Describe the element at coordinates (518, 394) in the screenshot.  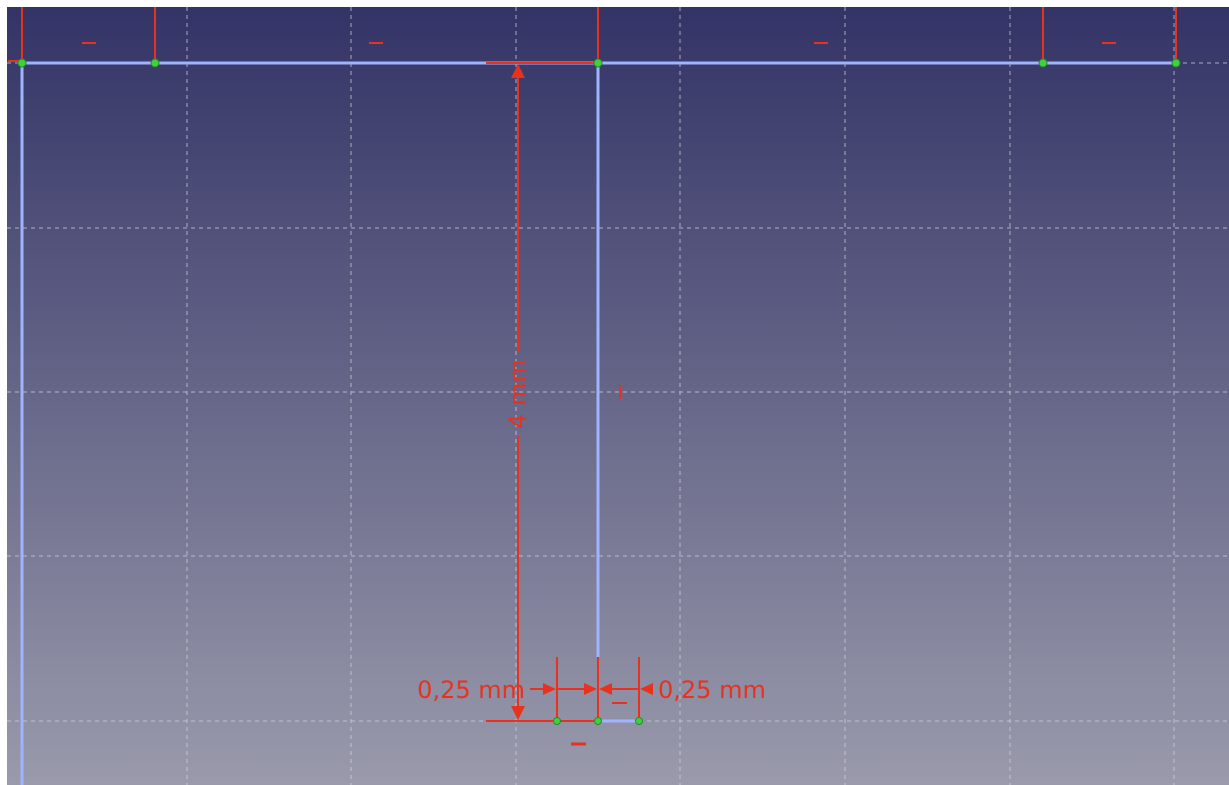
I see `height-dimension-label: 4 mm` at that location.